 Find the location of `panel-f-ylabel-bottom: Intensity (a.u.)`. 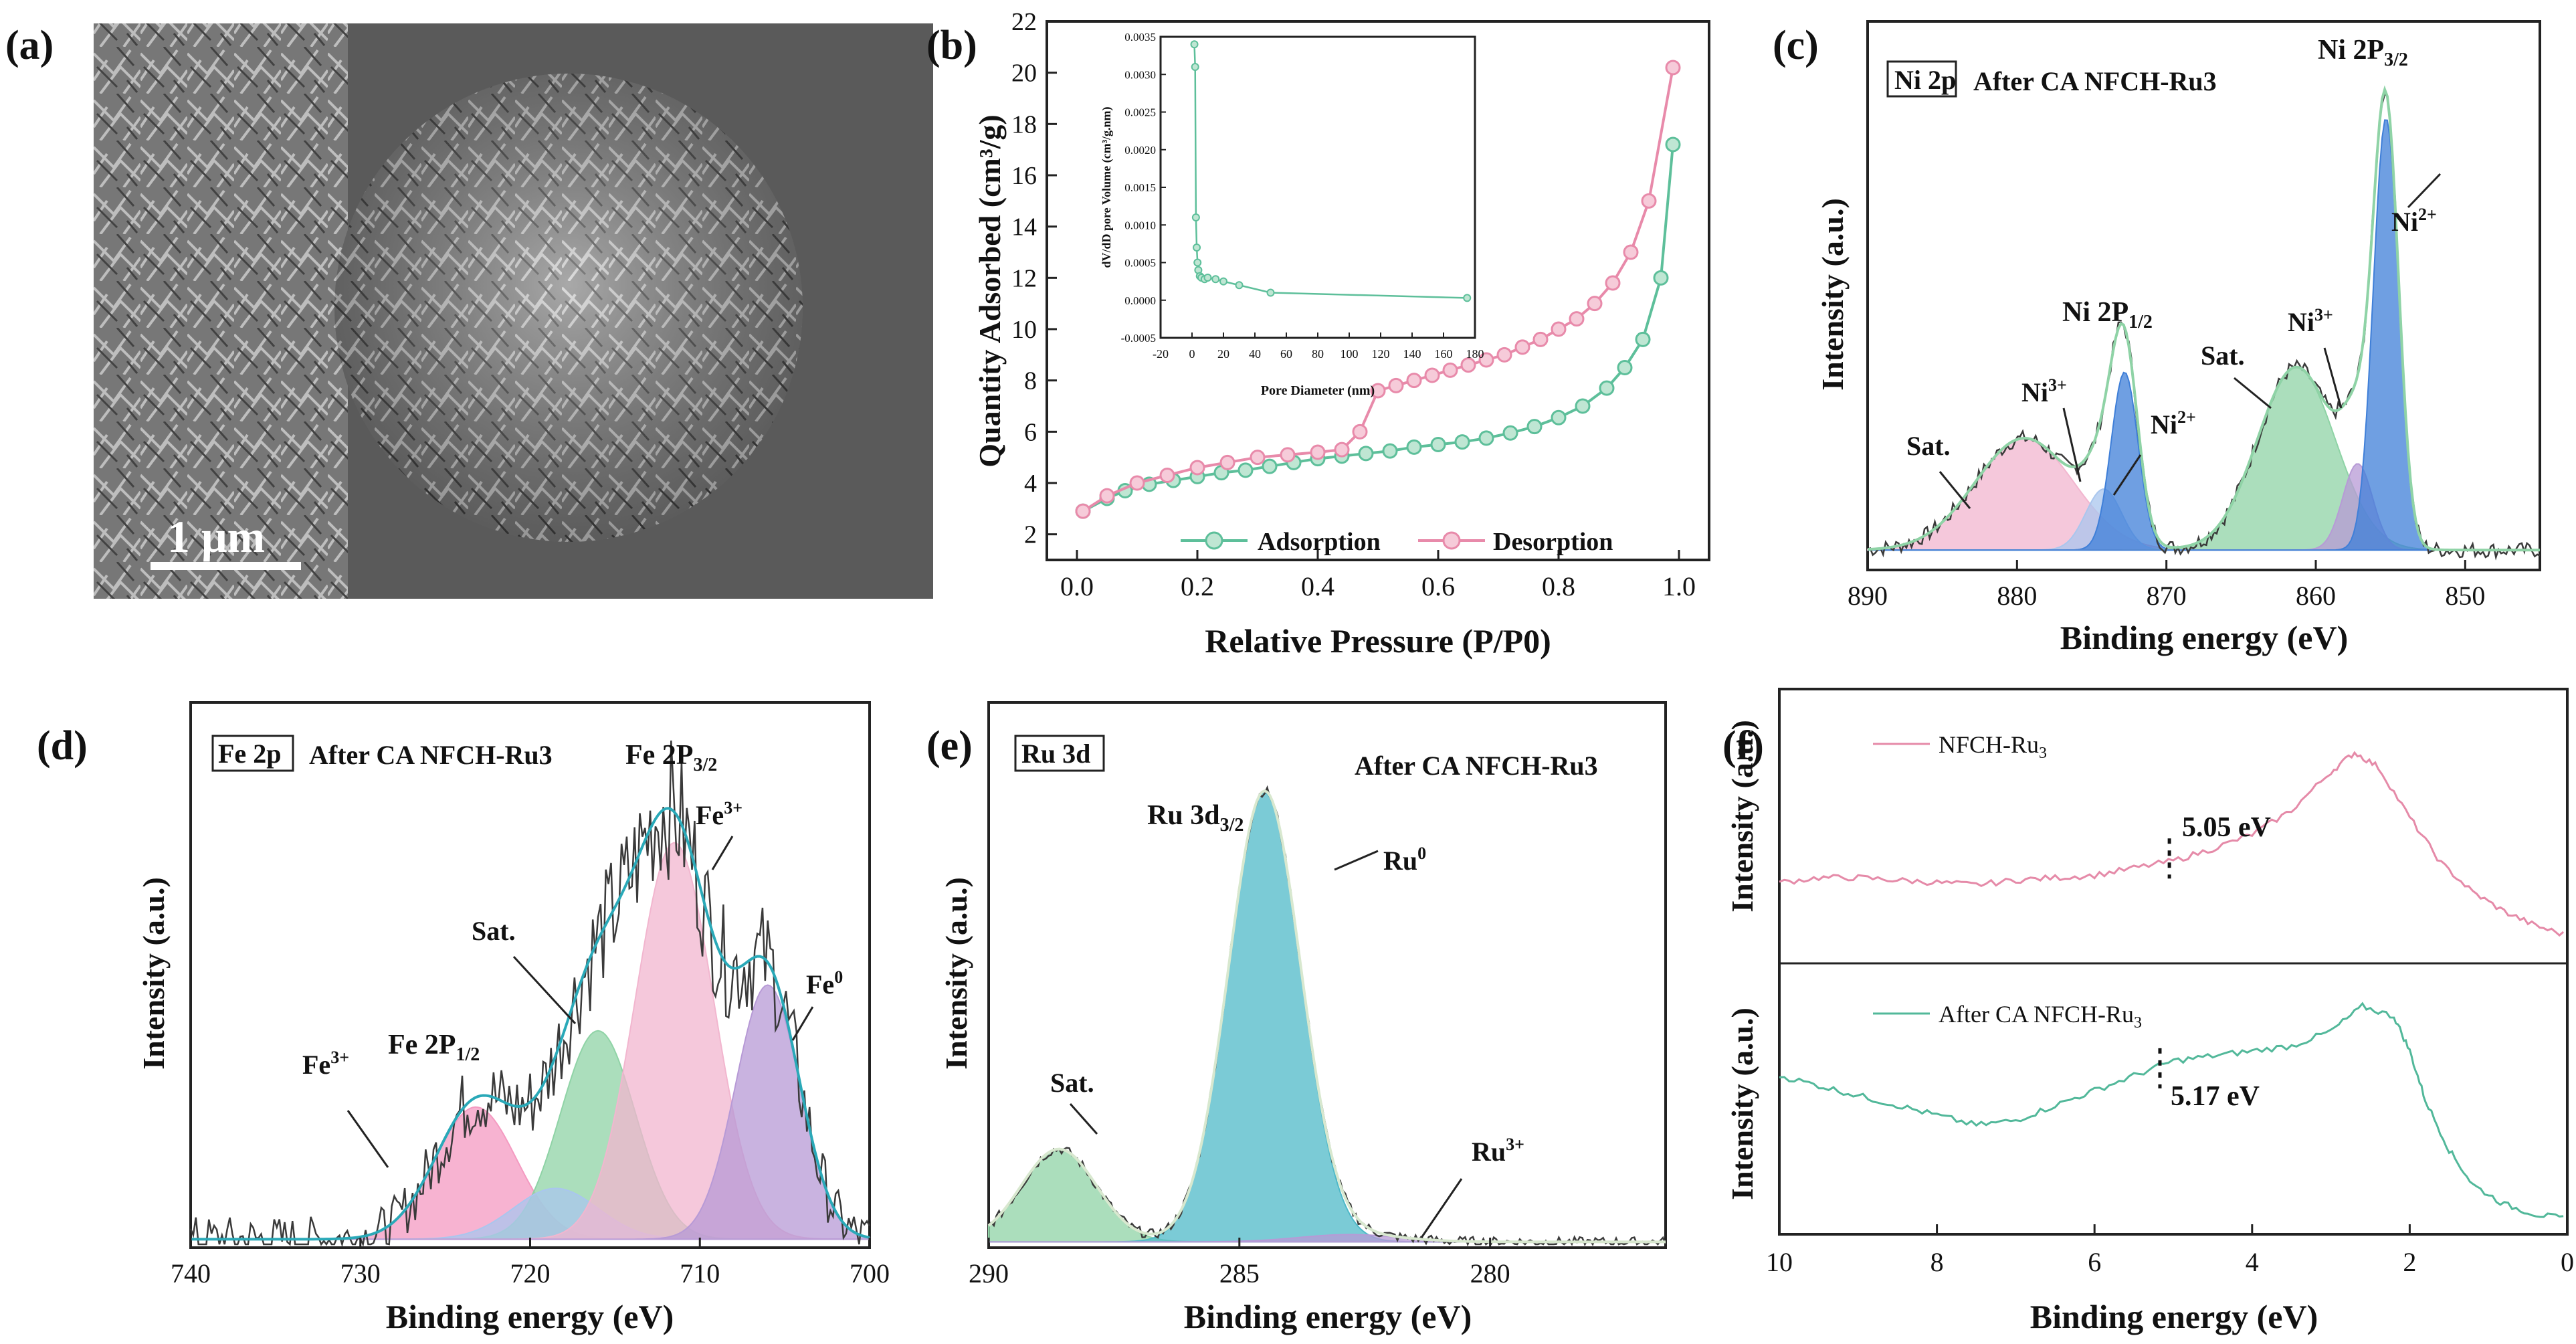

panel-f-ylabel-bottom: Intensity (a.u.) is located at coordinates (1742, 1104).